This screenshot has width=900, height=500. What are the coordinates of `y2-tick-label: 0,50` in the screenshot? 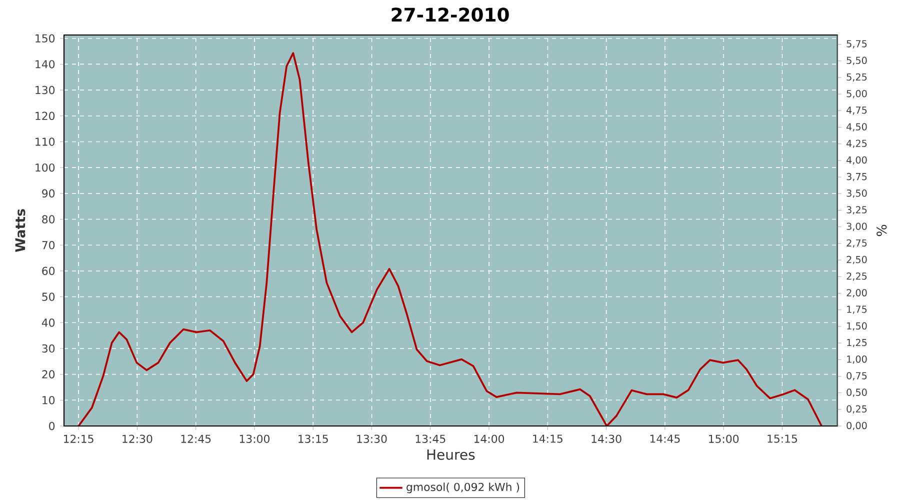 It's located at (856, 392).